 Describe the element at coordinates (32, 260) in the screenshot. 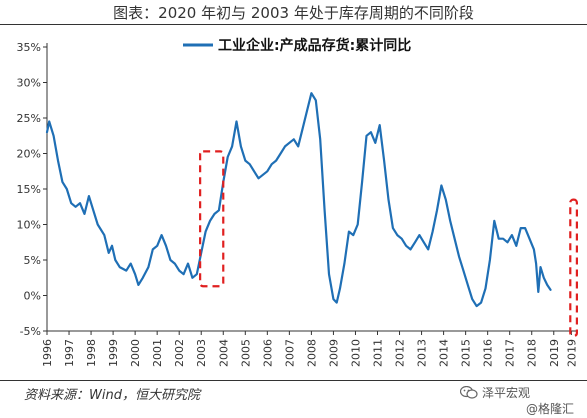

I see `y-tick-label: 5%` at that location.